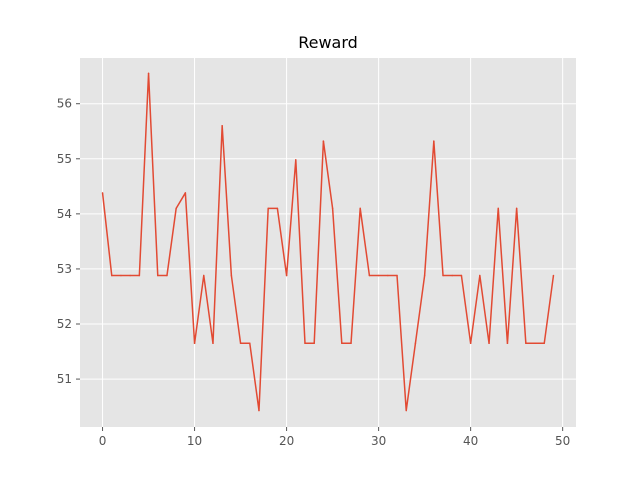 This screenshot has height=480, width=640. Describe the element at coordinates (328, 42) in the screenshot. I see `chart-title: Reward` at that location.